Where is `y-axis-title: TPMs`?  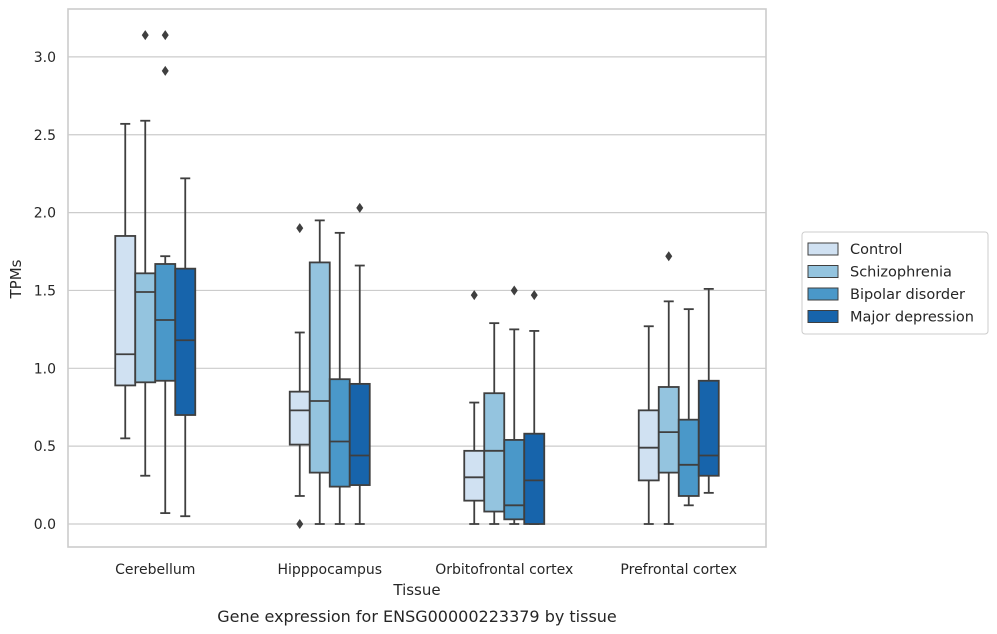
y-axis-title: TPMs is located at coordinates (16, 279).